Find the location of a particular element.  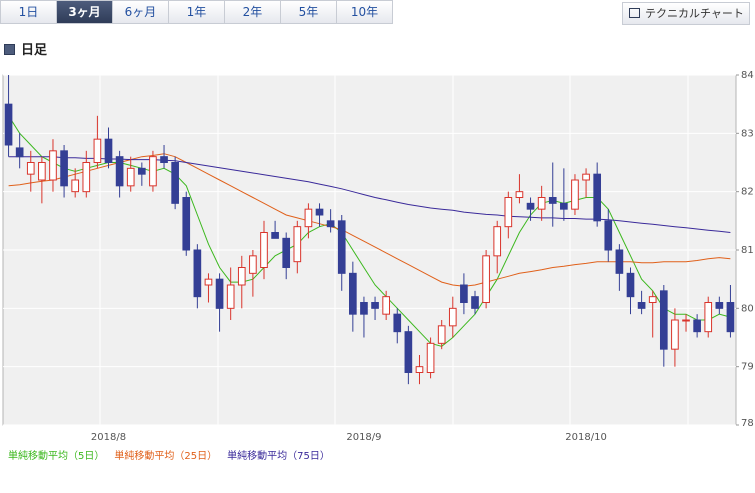

button-label: テクニカルチャート is located at coordinates (694, 13).